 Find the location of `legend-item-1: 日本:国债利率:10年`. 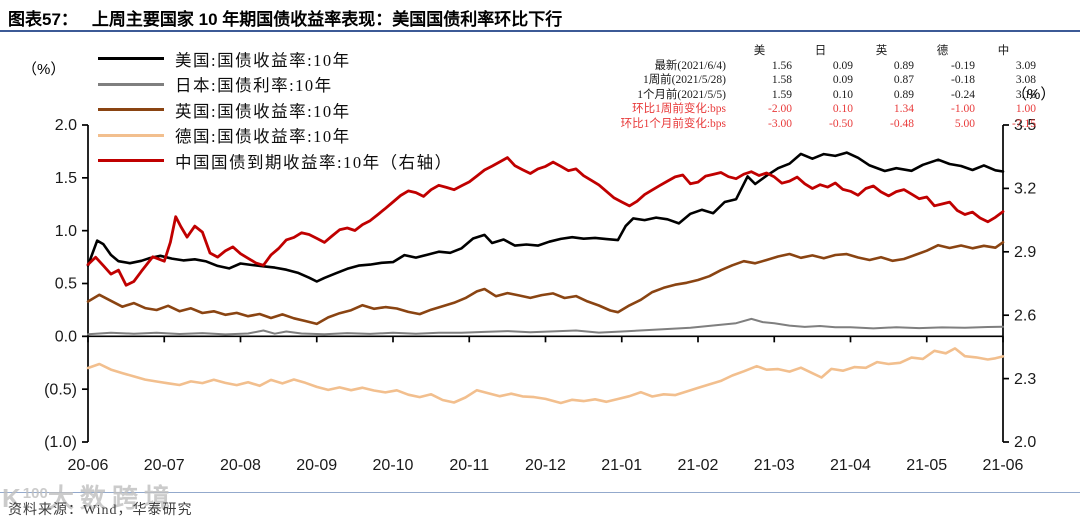

legend-item-1: 日本:国债利率:10年 is located at coordinates (275, 85).